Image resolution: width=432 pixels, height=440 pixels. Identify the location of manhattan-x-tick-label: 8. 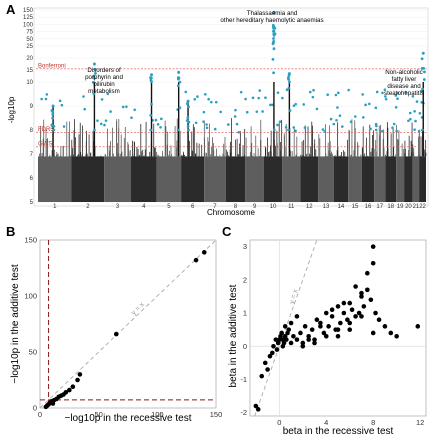
(236, 207).